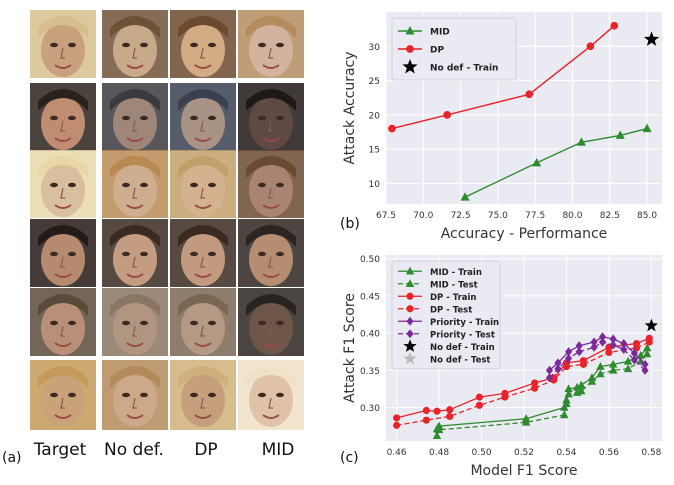 The height and width of the screenshot is (485, 674). I want to click on x-tick-label: 0.50, so click(482, 453).